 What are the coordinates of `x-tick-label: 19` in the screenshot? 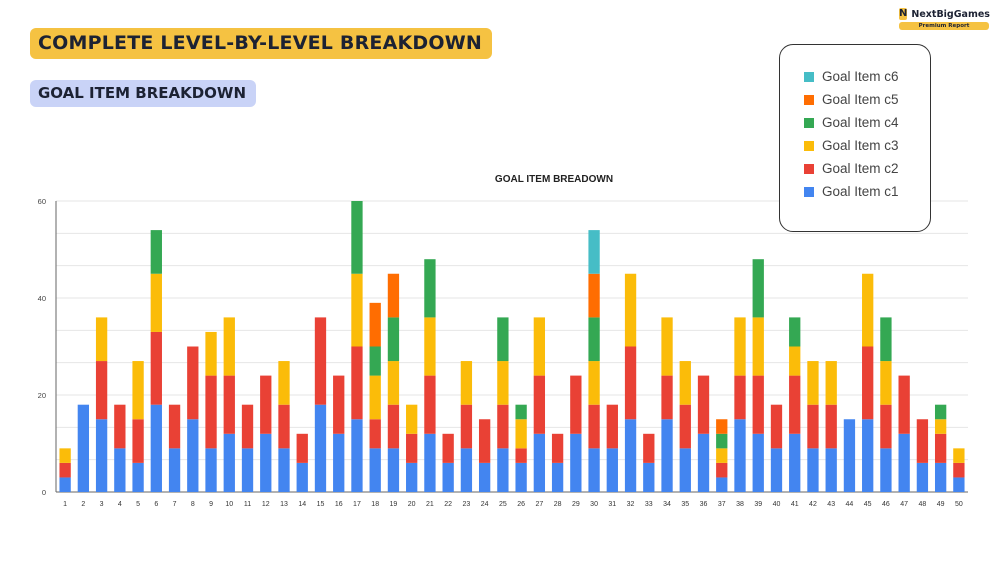 It's located at (394, 504).